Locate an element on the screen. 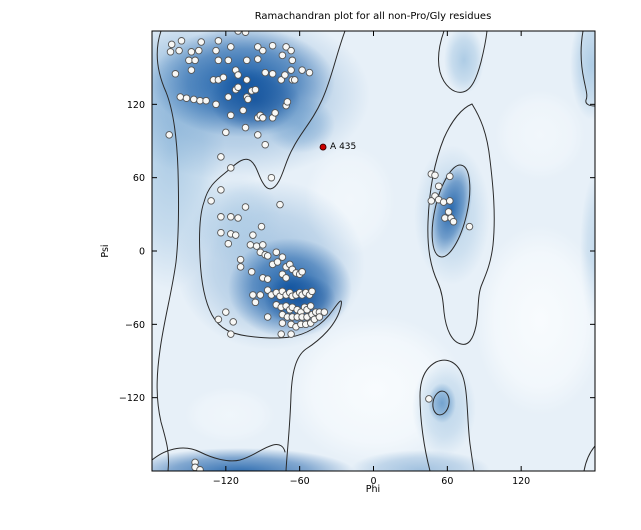 This screenshot has width=641, height=530. outlier-point is located at coordinates (323, 147).